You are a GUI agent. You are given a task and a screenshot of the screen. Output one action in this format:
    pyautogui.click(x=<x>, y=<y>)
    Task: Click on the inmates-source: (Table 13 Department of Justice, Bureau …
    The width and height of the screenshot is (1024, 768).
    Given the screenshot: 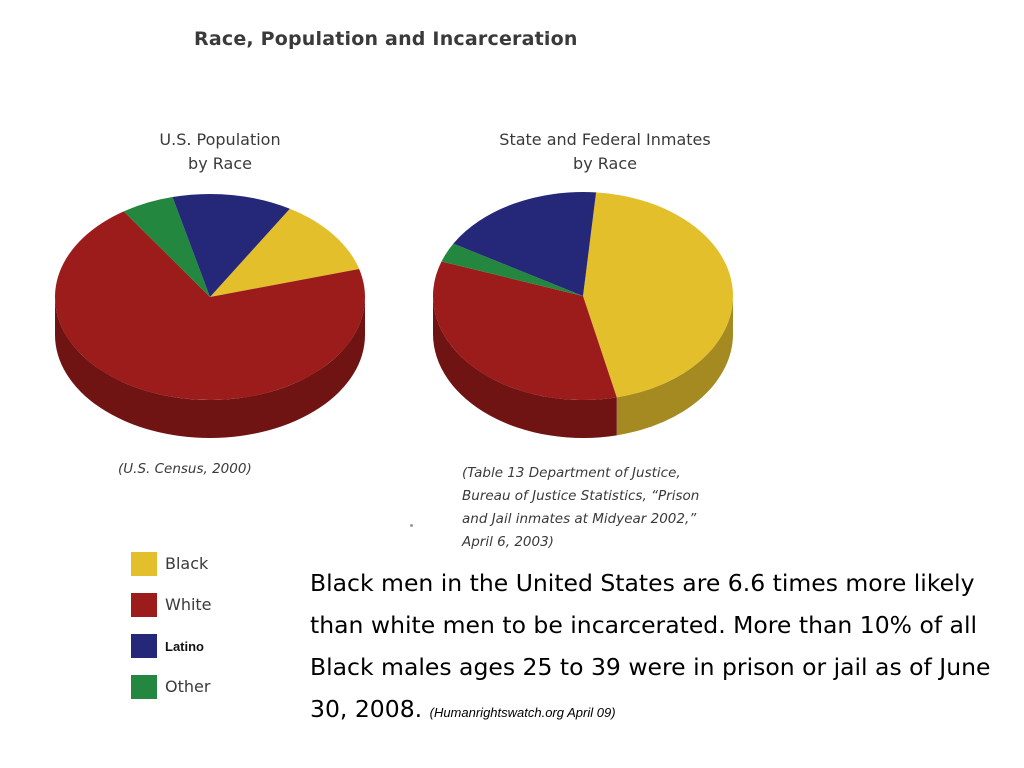 What is the action you would take?
    pyautogui.click(x=622, y=508)
    